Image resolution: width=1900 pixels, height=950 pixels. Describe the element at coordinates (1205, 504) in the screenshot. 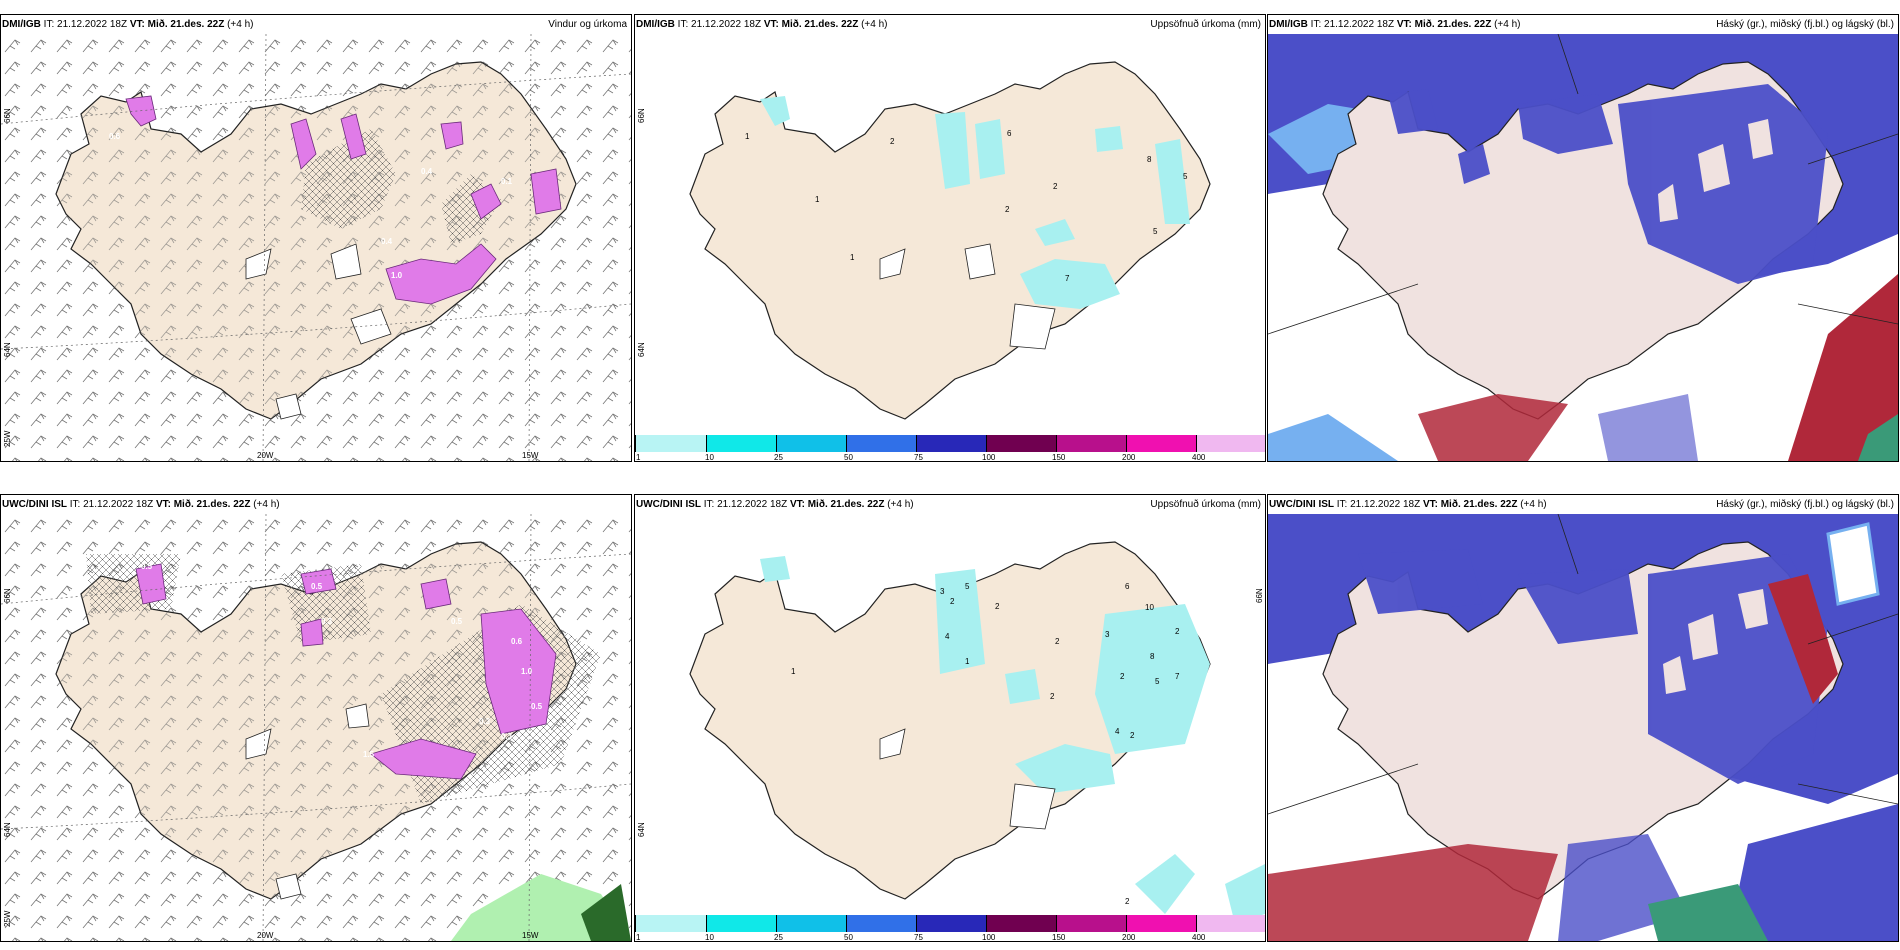

I see `panel-title: Uppsöfnuð úrkoma (mm)` at that location.